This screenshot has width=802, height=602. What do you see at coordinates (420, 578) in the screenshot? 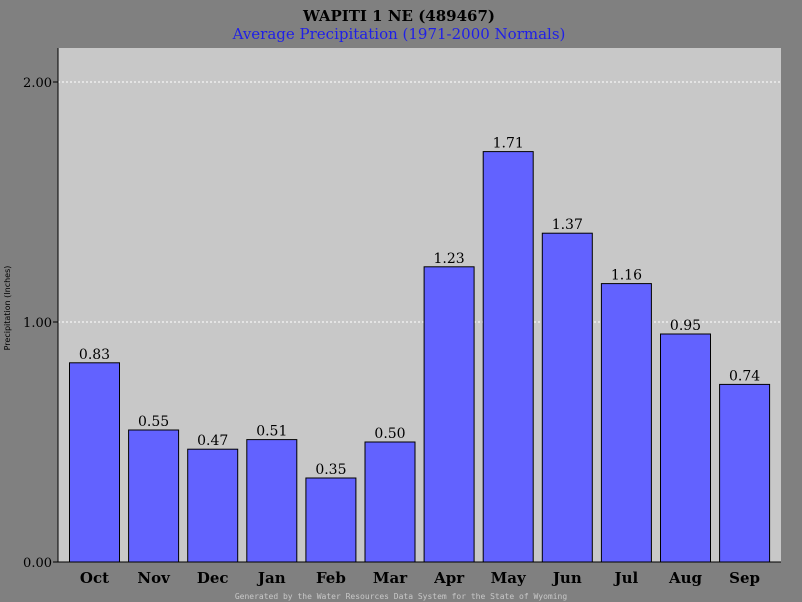
I see `x-axis: Oct Nov Dec Jan Feb Mar Apr May Jun Jul Aug Sep` at bounding box center [420, 578].